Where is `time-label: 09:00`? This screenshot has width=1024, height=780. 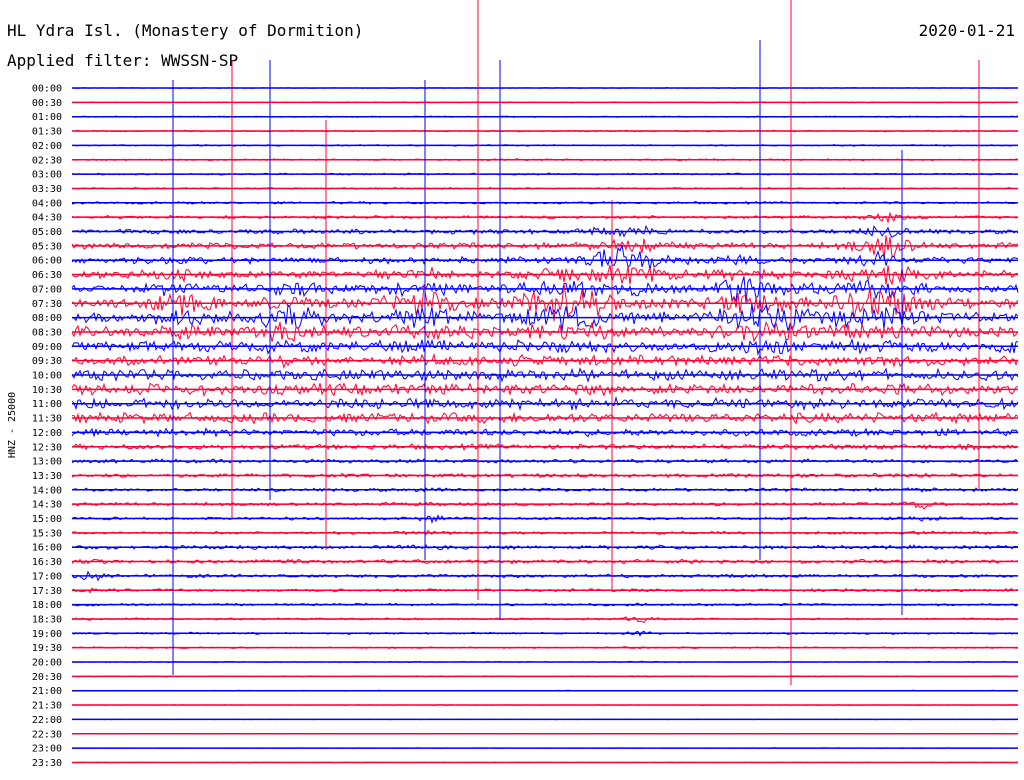 time-label: 09:00 is located at coordinates (47, 347).